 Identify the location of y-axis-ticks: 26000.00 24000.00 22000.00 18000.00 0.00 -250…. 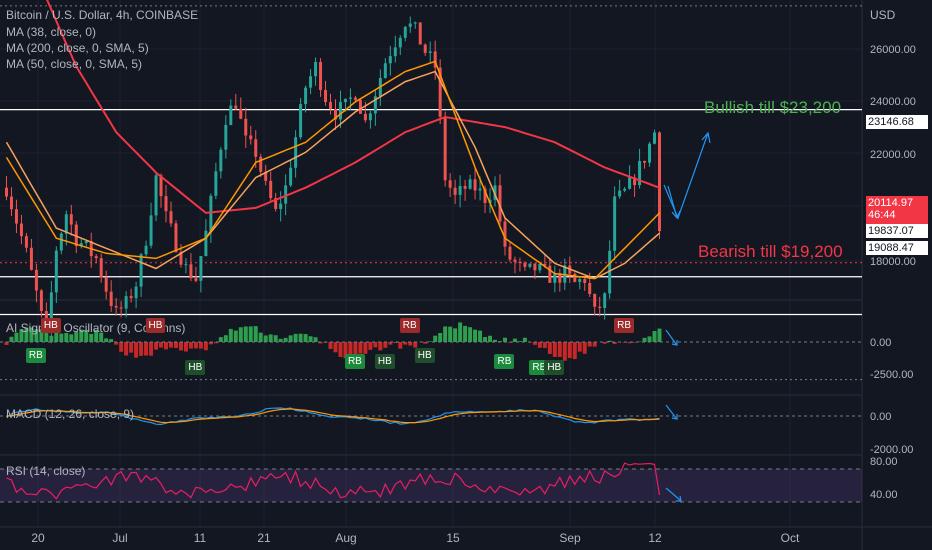
(893, 272).